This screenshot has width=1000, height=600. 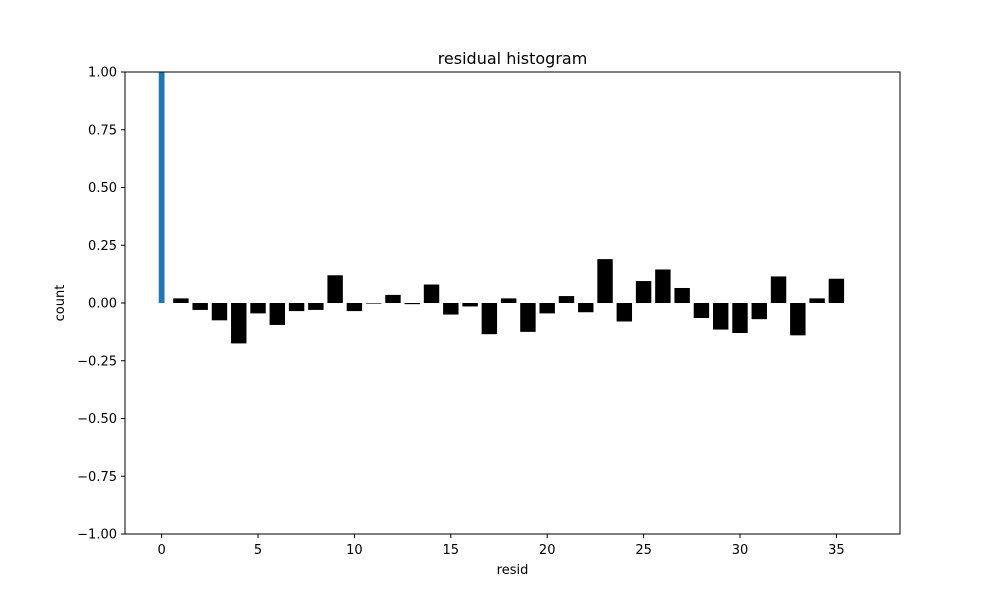 What do you see at coordinates (60, 303) in the screenshot?
I see `y-axis-label: count` at bounding box center [60, 303].